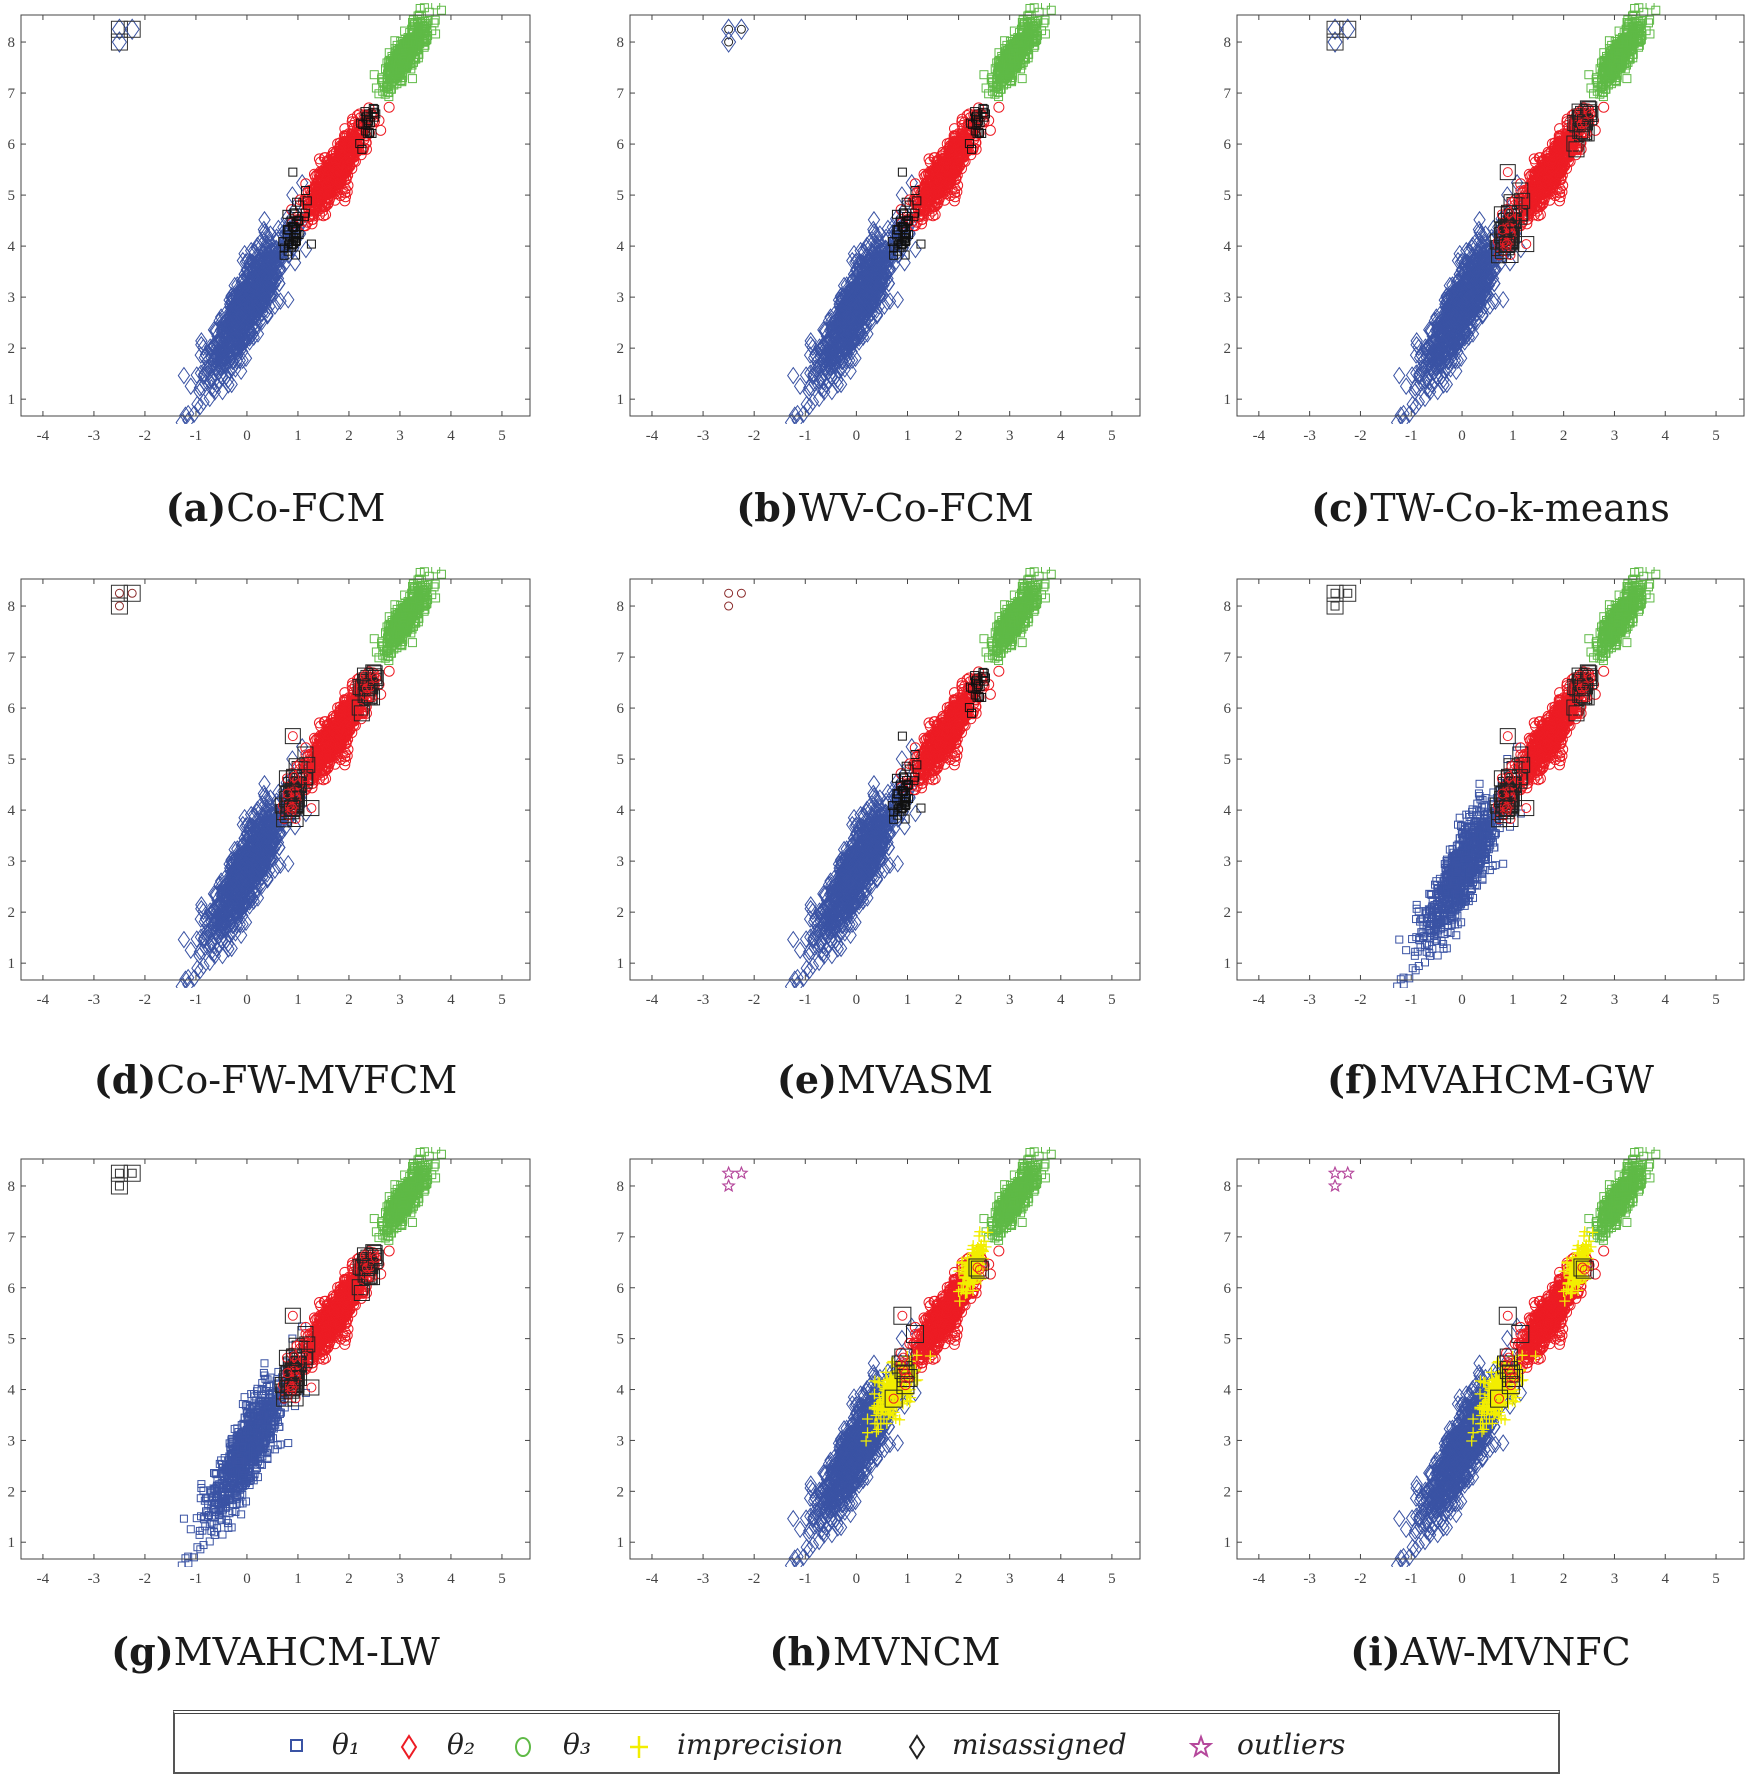  Describe the element at coordinates (652, 436) in the screenshot. I see `x-tick-label: -4` at that location.